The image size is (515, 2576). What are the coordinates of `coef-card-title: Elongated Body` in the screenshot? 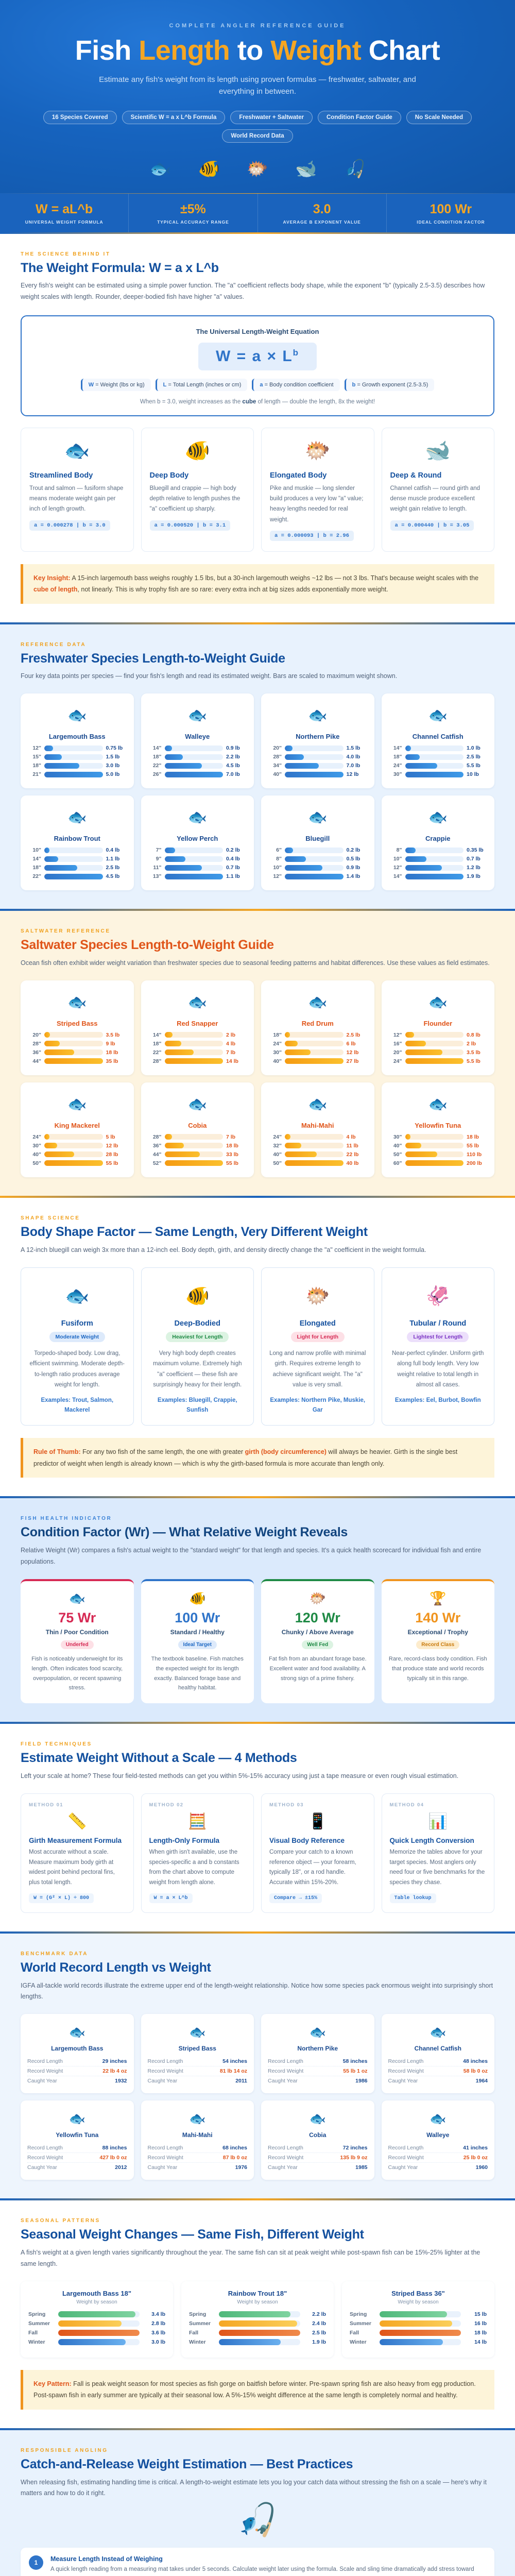 It's located at (299, 475).